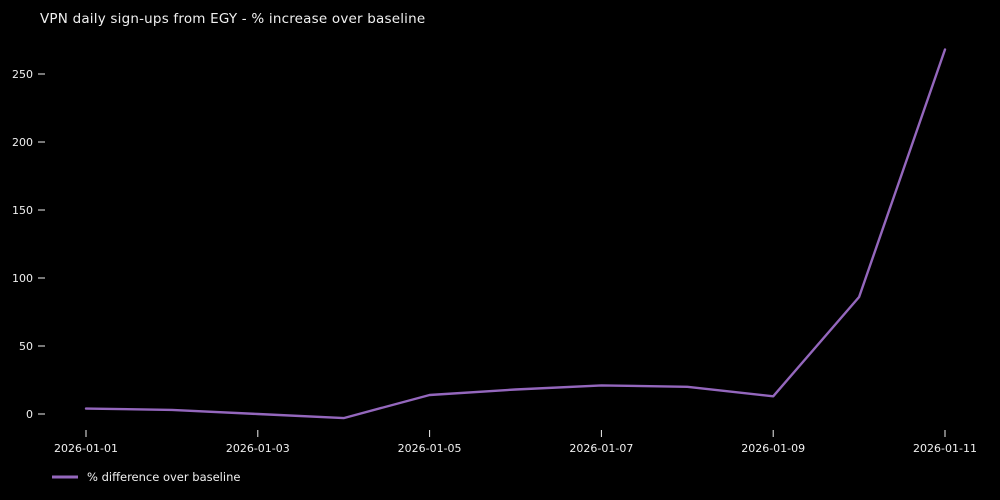 This screenshot has width=1000, height=500. What do you see at coordinates (601, 448) in the screenshot?
I see `x-axis-tick-label: 2026-01-07` at bounding box center [601, 448].